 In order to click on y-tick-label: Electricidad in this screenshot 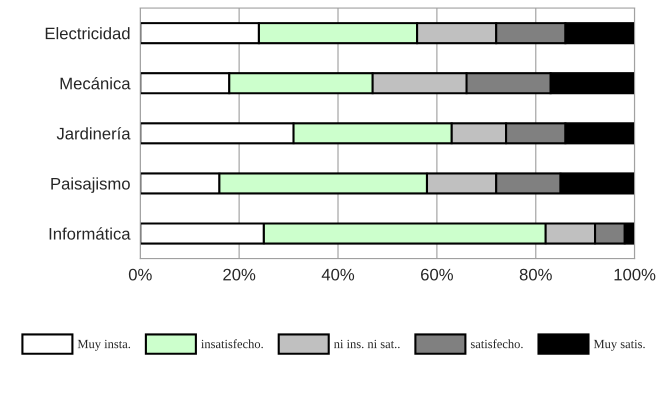, I will do `click(88, 33)`.